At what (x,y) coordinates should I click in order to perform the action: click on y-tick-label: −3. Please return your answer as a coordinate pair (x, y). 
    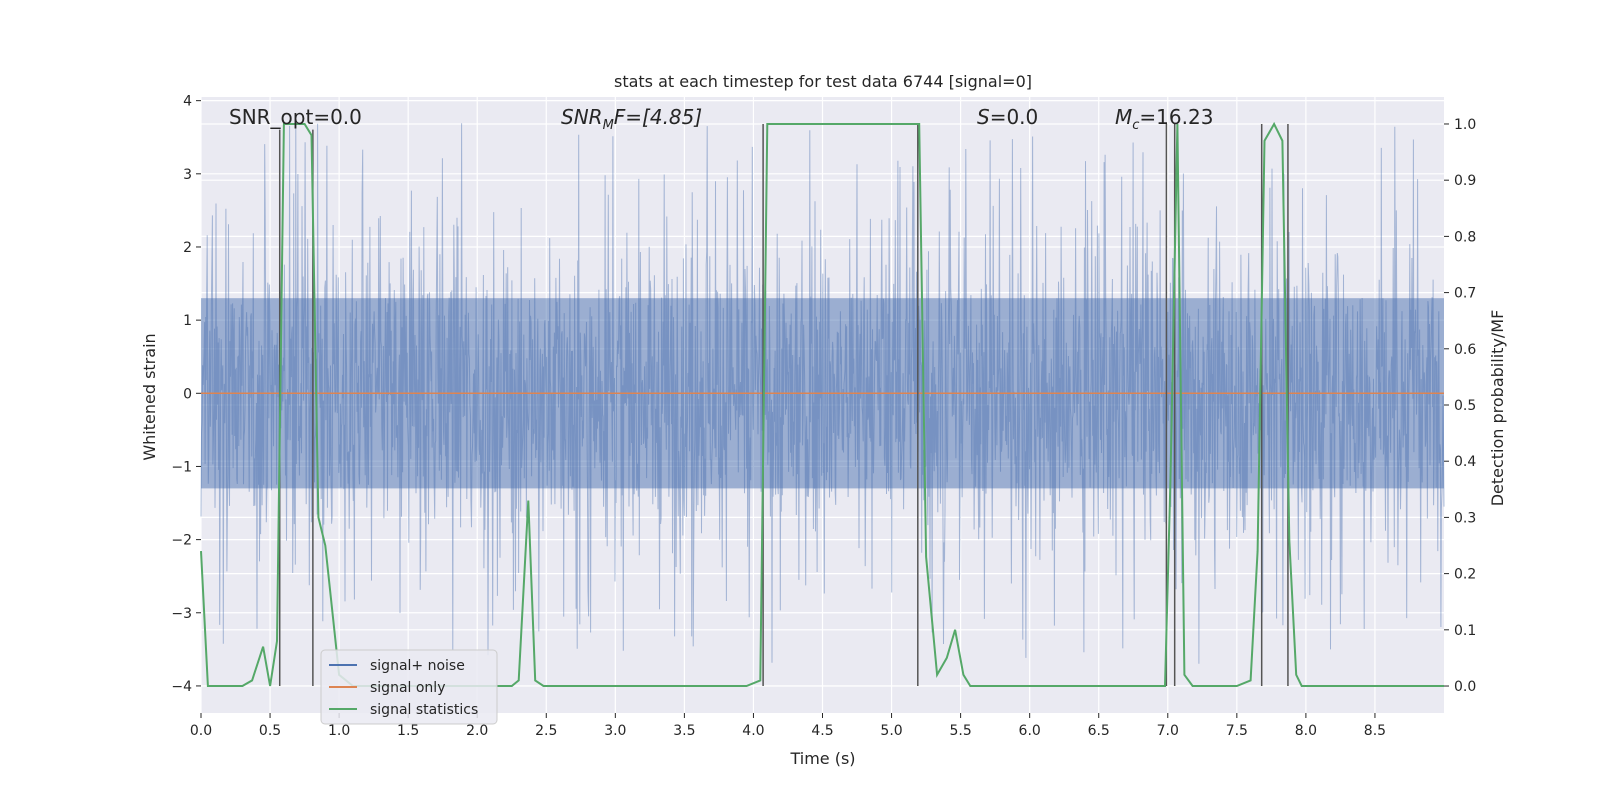
    Looking at the image, I should click on (181, 614).